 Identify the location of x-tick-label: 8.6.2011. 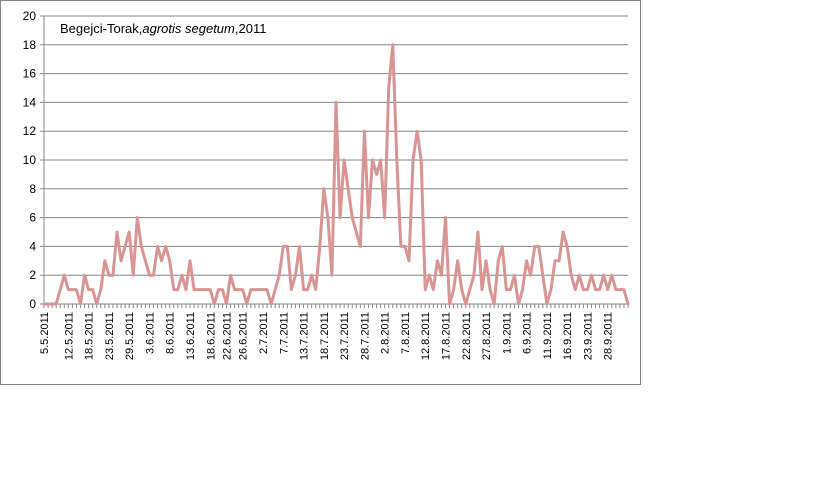
(171, 333).